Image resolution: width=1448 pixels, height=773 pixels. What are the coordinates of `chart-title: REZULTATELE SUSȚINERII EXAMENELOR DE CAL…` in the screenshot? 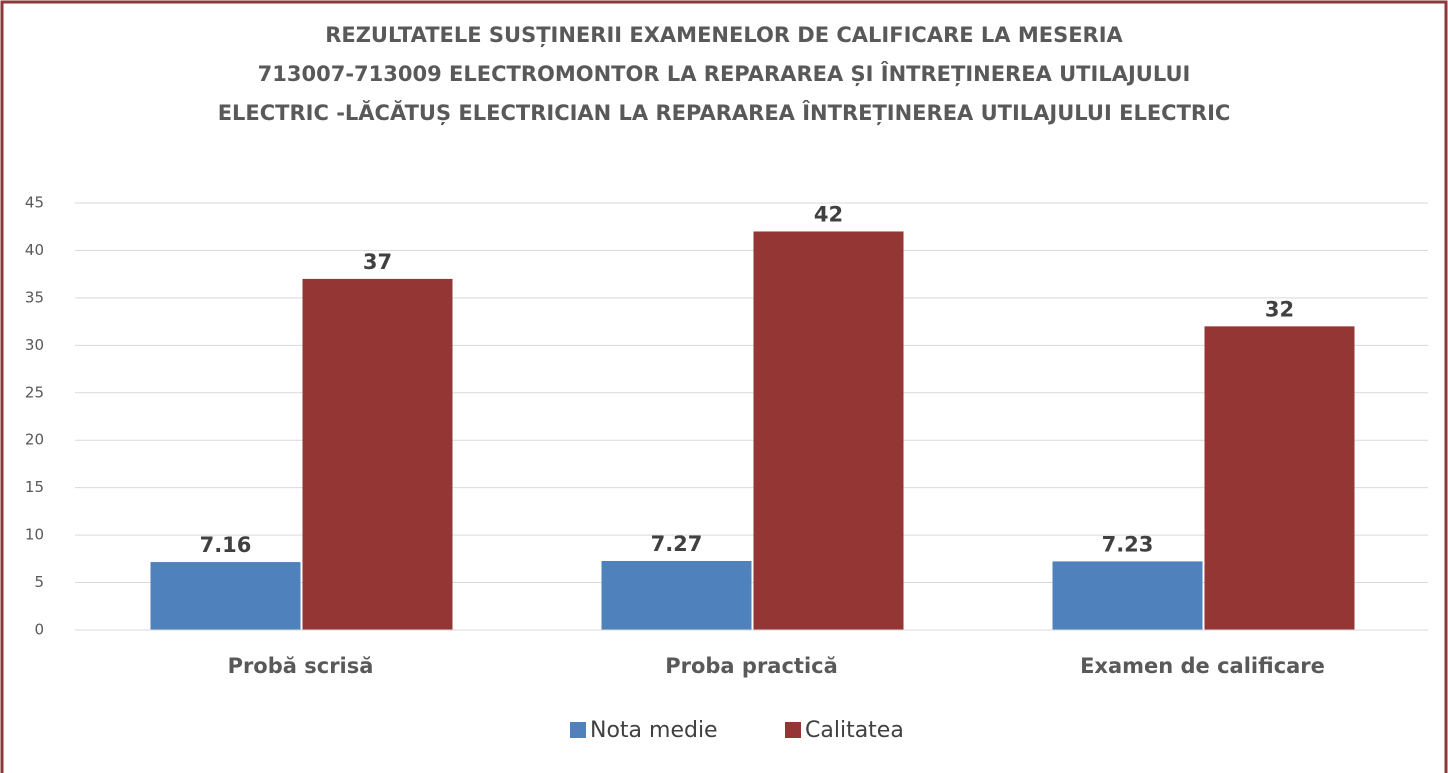 It's located at (724, 35).